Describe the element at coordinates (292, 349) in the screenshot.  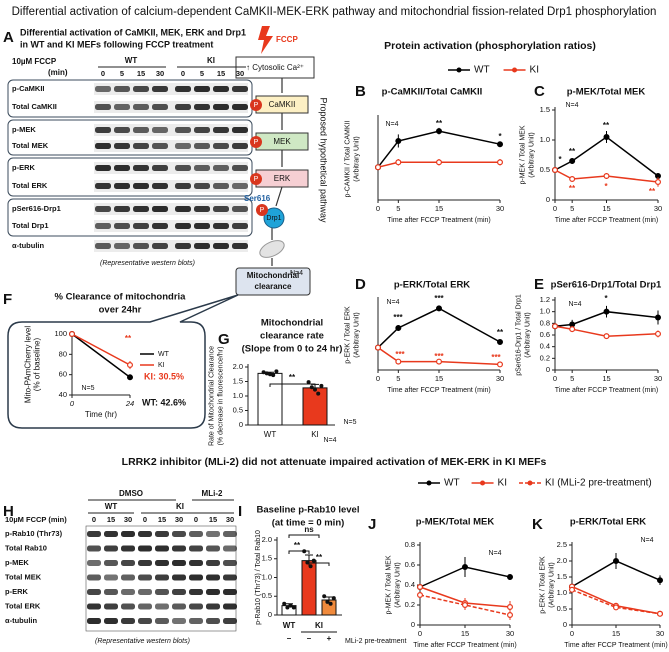
I see `chart-title: (Slope from 0 to 24 hr)` at that location.